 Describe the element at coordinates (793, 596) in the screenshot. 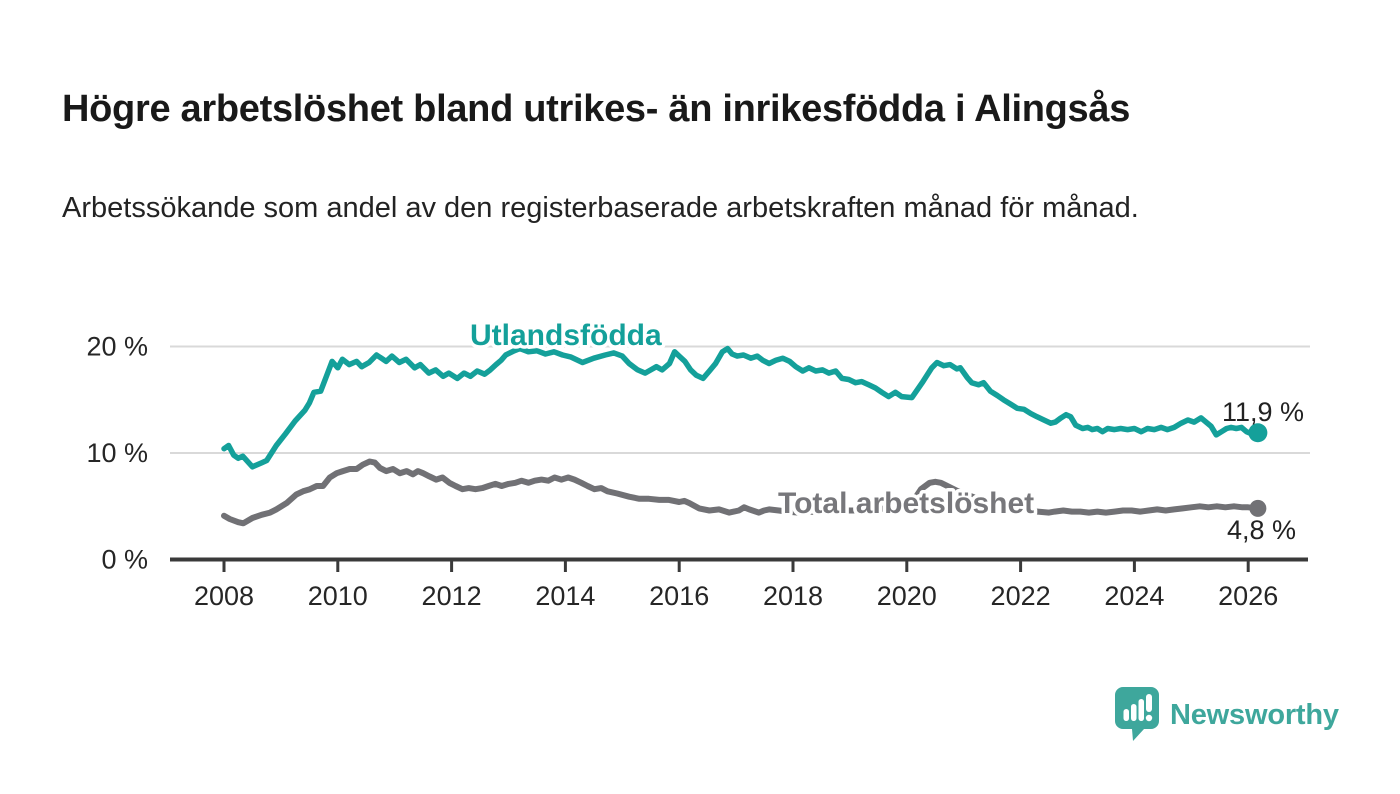

I see `x-tick-label-2018: 2018` at that location.